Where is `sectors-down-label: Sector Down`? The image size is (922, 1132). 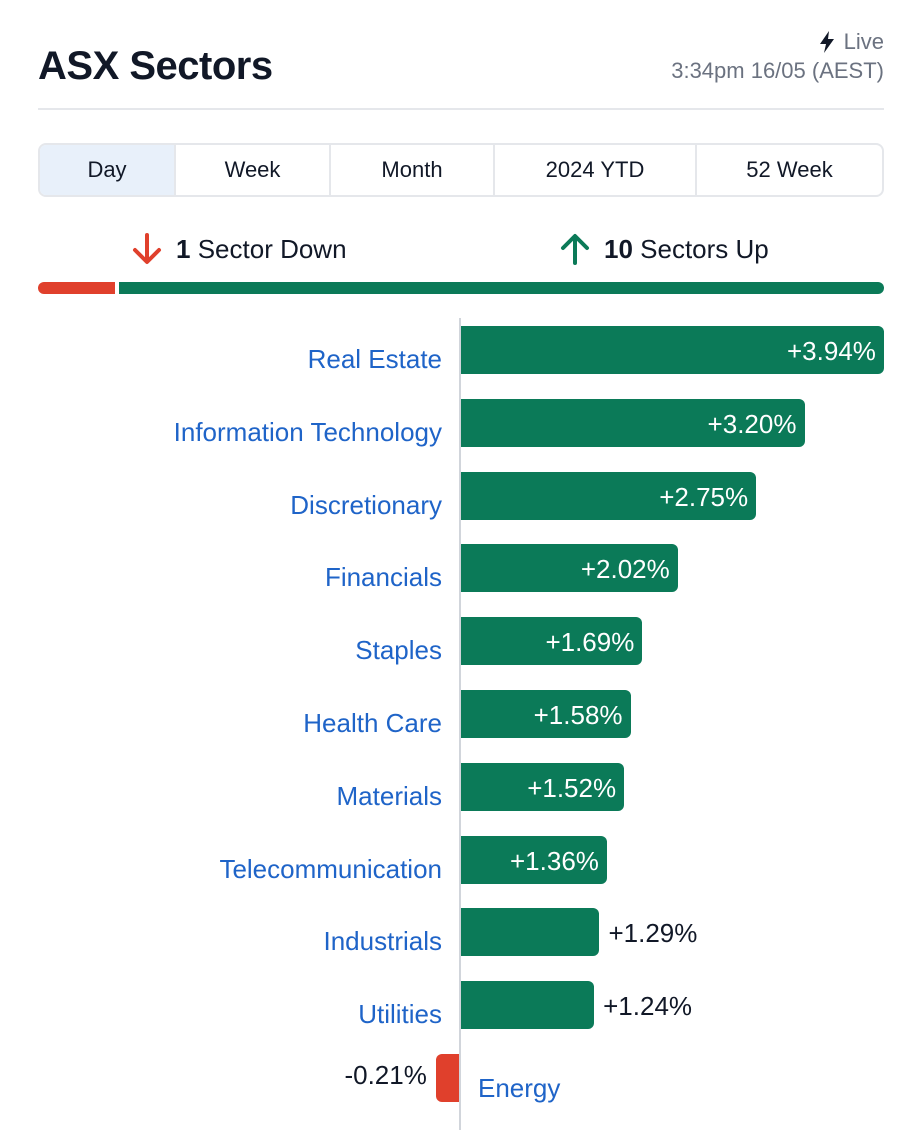
sectors-down-label: Sector Down is located at coordinates (272, 248).